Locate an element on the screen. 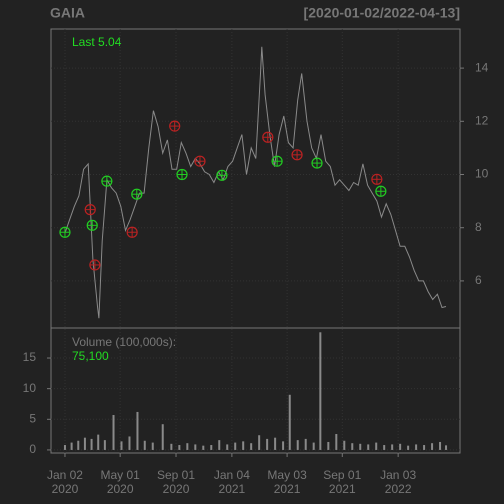 The width and height of the screenshot is (504, 504). y-tick-label: 14 is located at coordinates (482, 67).